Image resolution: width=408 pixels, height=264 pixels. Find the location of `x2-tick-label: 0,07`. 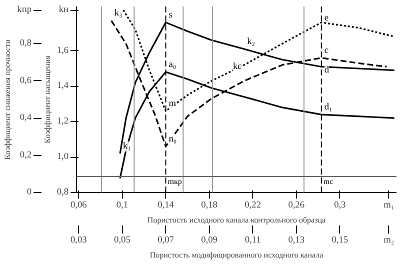

x2-tick-label: 0,07 is located at coordinates (166, 241).